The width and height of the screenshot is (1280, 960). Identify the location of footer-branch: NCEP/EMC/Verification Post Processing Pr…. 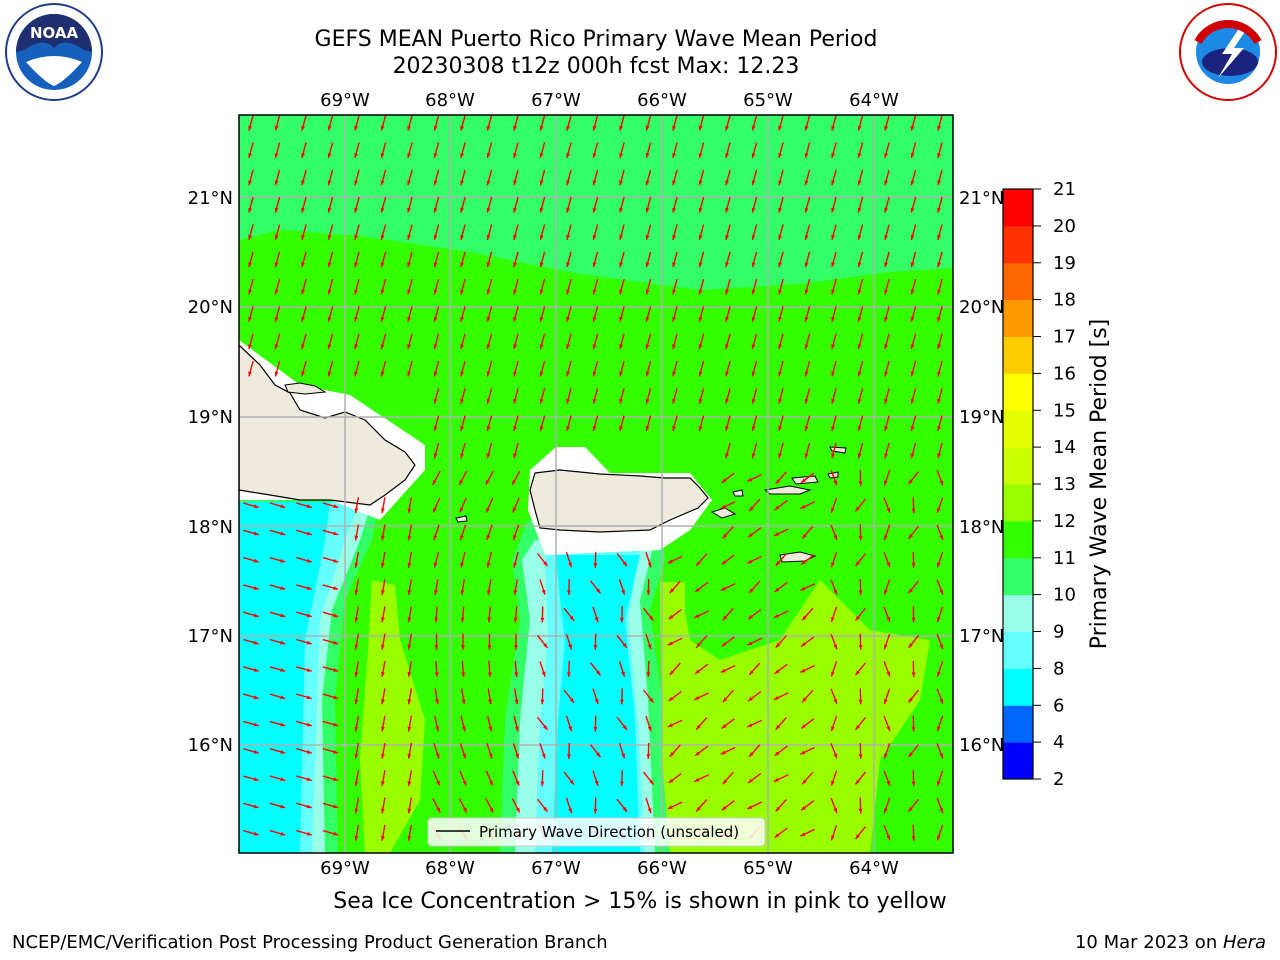
(310, 942).